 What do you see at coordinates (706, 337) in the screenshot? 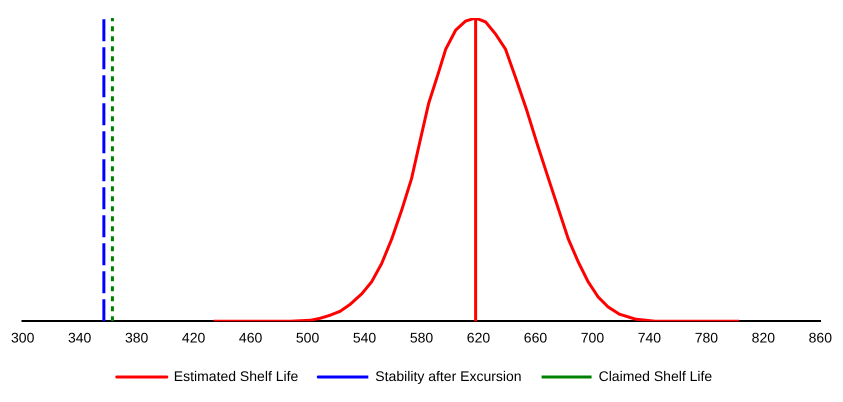
I see `x-tick-label: 780` at bounding box center [706, 337].